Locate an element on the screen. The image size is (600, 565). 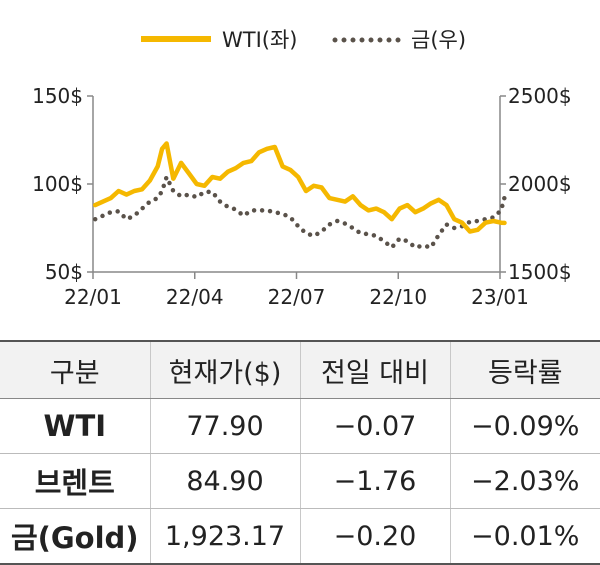
series-layer is located at coordinates (299, 195).